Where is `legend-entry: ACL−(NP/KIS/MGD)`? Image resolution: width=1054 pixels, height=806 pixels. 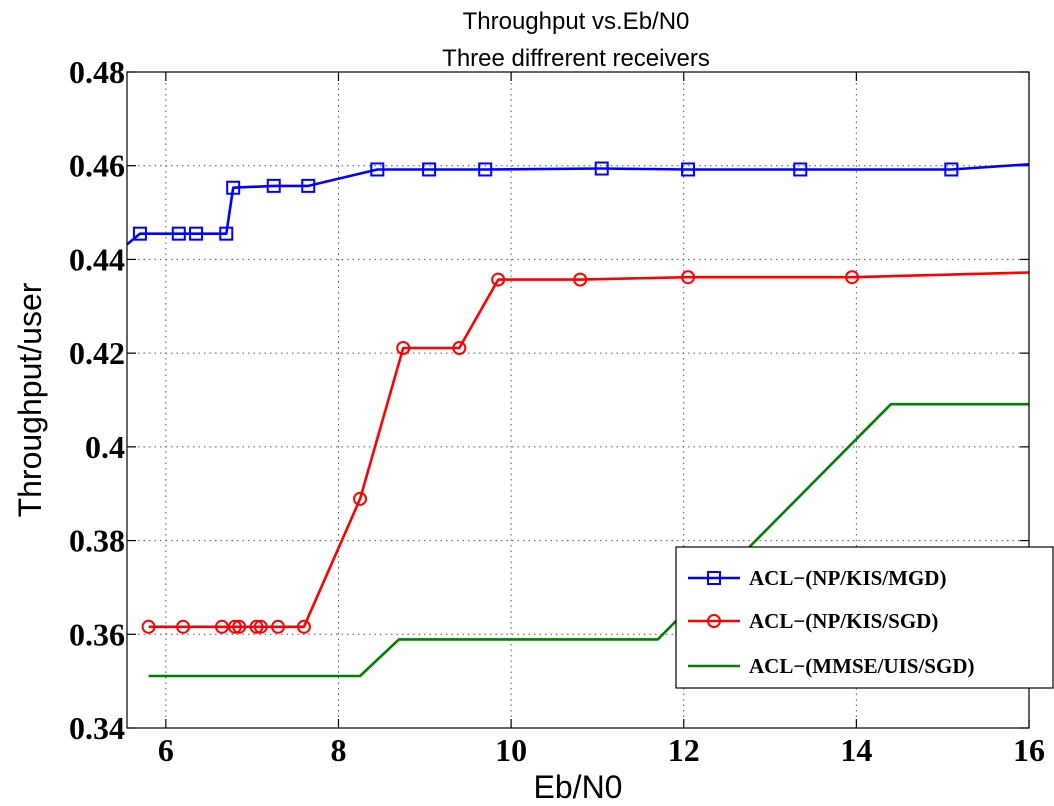 legend-entry: ACL−(NP/KIS/MGD) is located at coordinates (817, 578).